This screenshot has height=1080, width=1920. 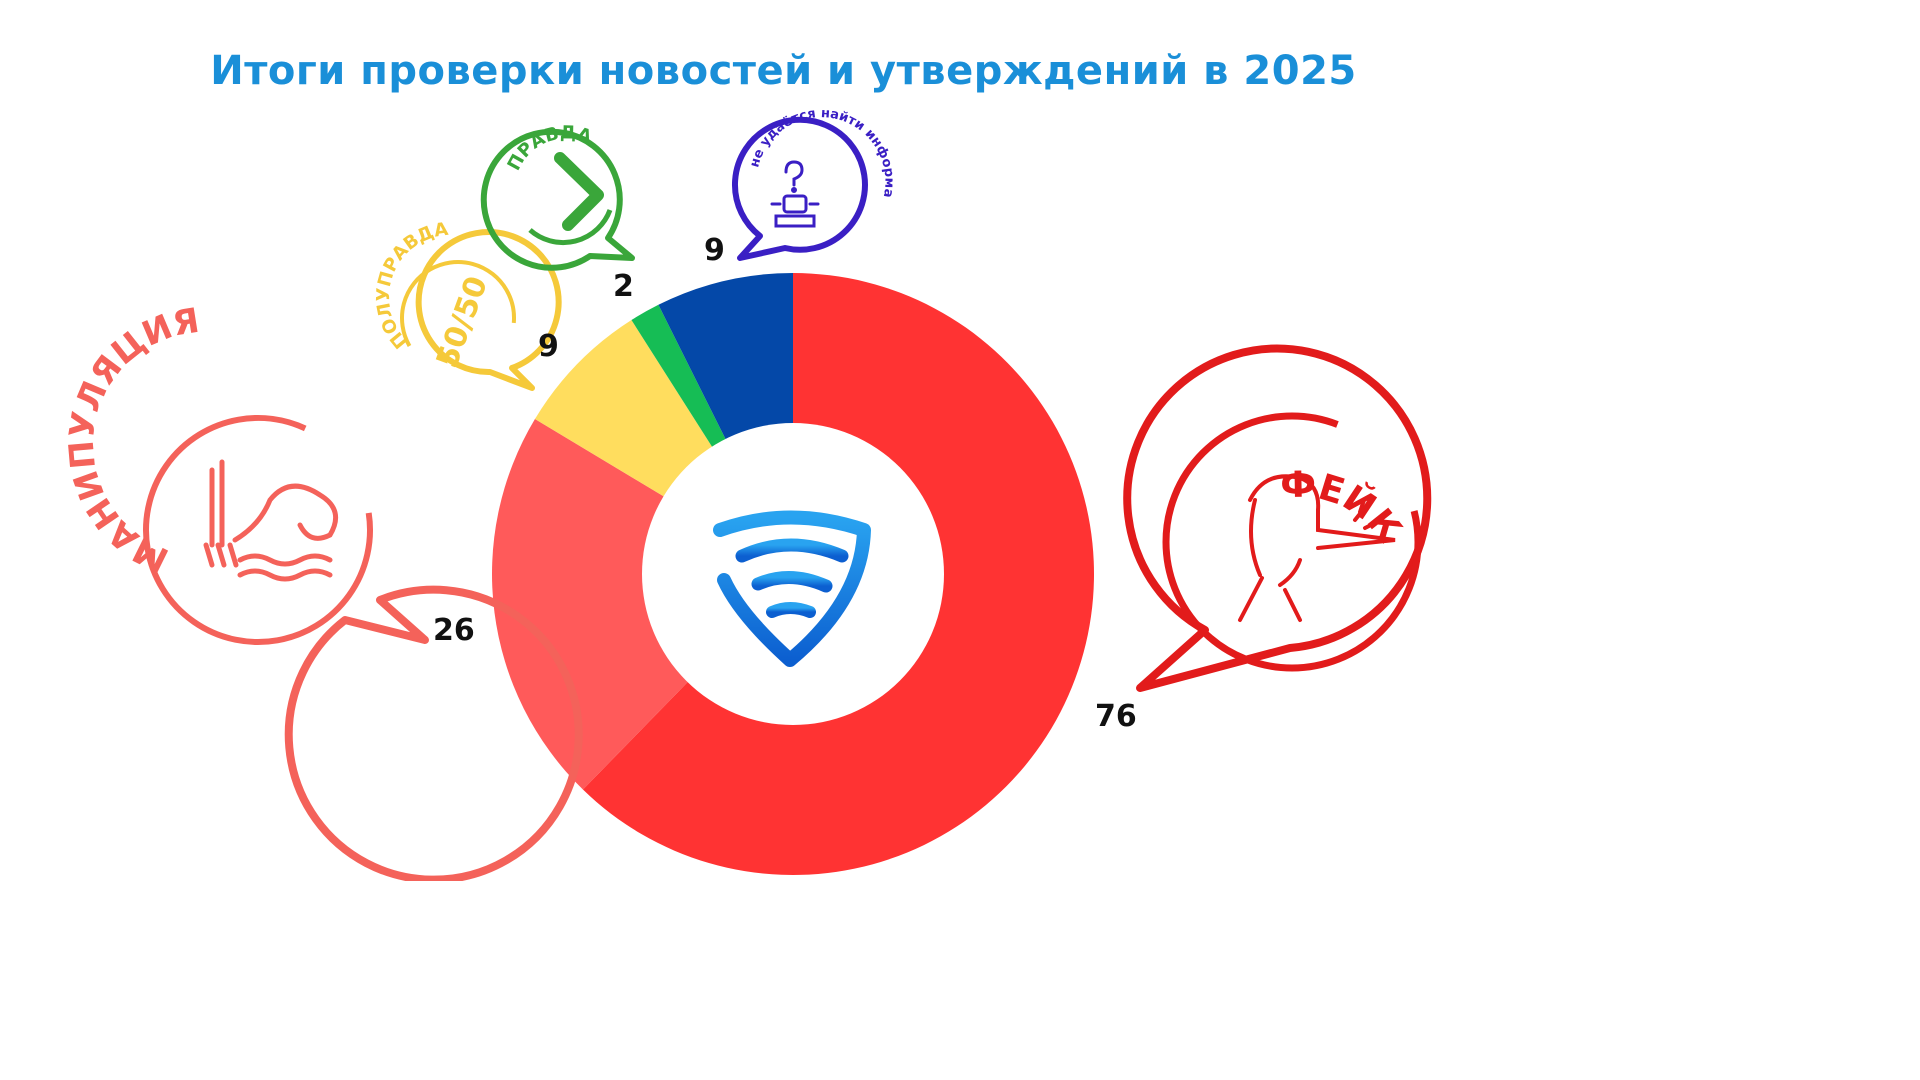 I want to click on no-info-badge: не удаётся найти информацию, so click(x=448, y=130).